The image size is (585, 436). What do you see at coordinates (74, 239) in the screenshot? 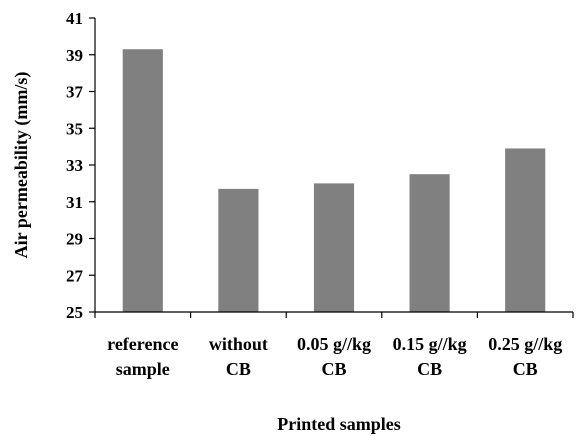
I see `y-tick-label: 29` at bounding box center [74, 239].